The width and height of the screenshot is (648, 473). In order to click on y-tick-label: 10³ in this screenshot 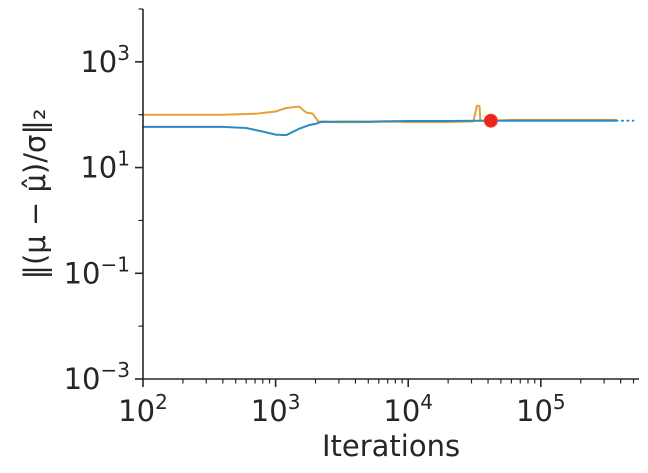, I will do `click(105, 60)`.